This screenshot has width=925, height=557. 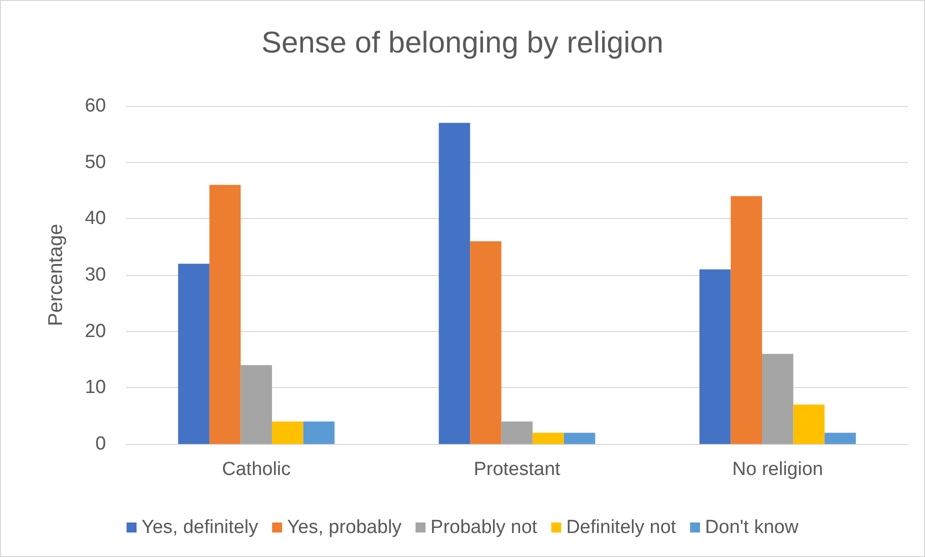 What do you see at coordinates (56, 275) in the screenshot?
I see `y-axis-title: Percentage` at bounding box center [56, 275].